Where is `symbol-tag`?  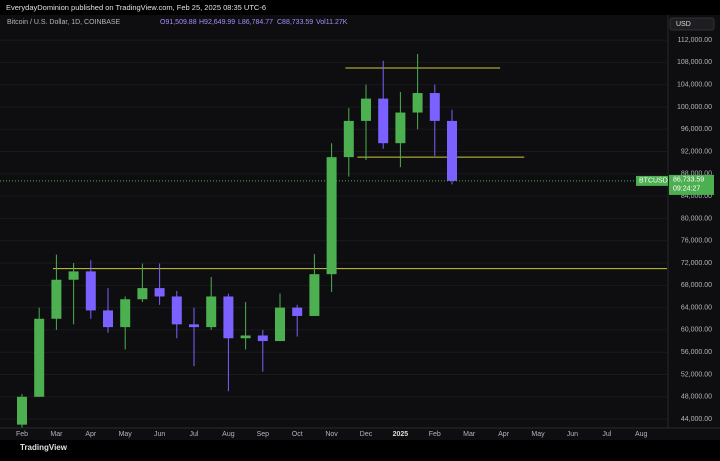
symbol-tag is located at coordinates (652, 180).